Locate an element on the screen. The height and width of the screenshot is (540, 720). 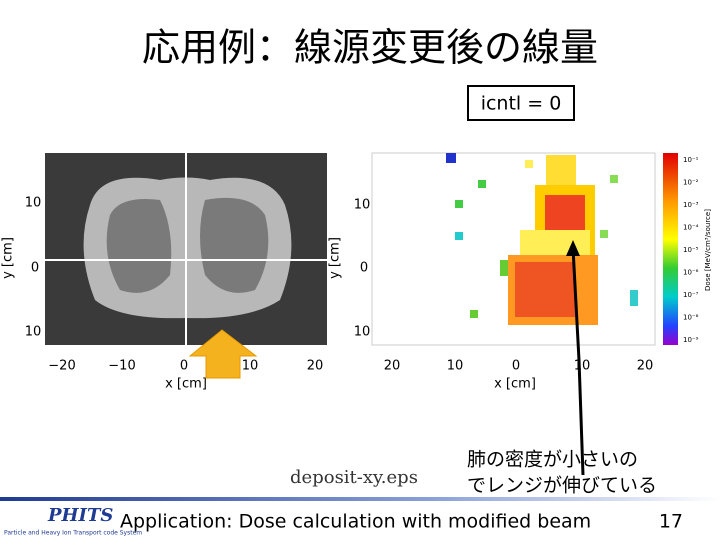
badge: icntl = 0 is located at coordinates (521, 104).